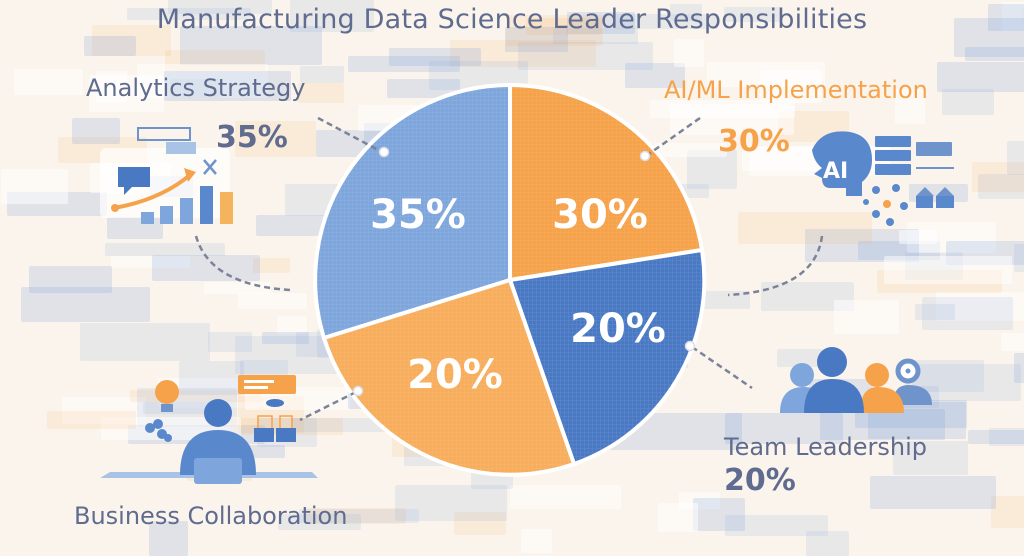 The width and height of the screenshot is (1024, 556). What do you see at coordinates (673, 137) in the screenshot?
I see `leader-line-aiml` at bounding box center [673, 137].